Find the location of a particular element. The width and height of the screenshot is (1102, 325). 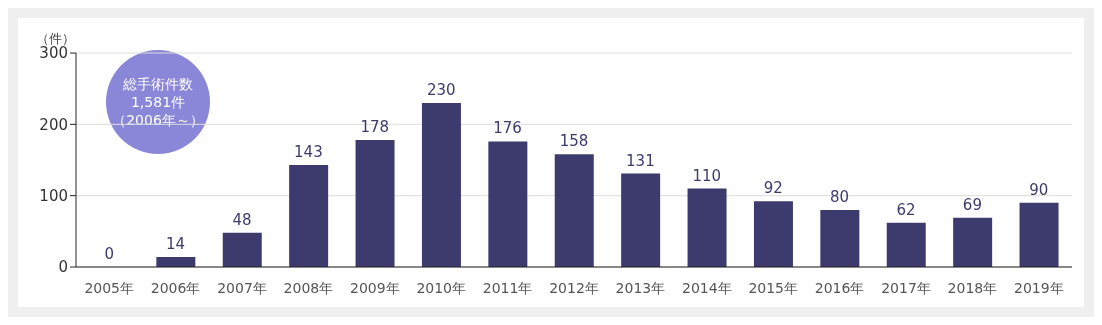

x-tick-label: 2006年 is located at coordinates (175, 287).